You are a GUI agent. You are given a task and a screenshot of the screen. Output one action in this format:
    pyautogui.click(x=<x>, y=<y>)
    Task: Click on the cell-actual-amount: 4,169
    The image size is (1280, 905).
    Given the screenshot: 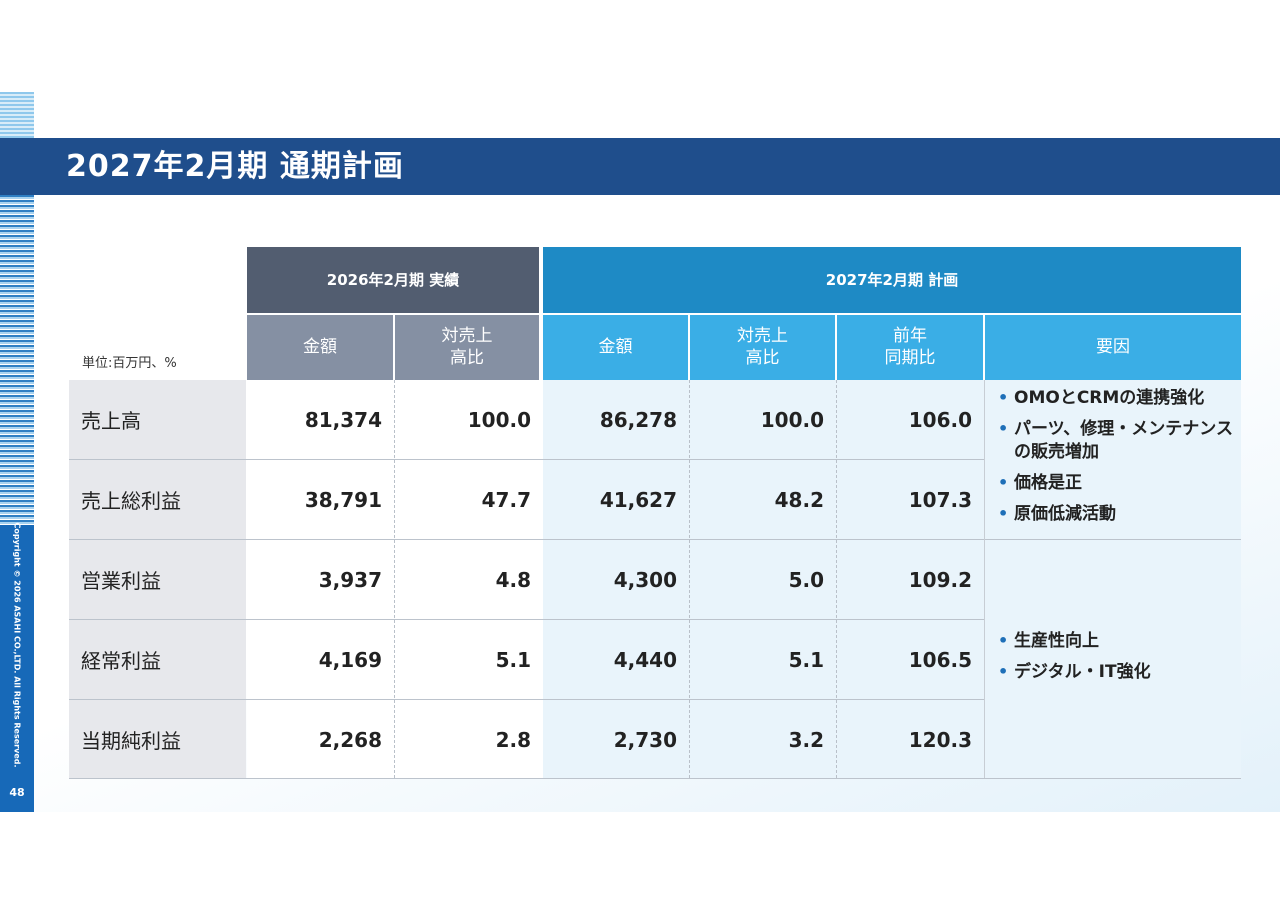 What is the action you would take?
    pyautogui.click(x=320, y=659)
    